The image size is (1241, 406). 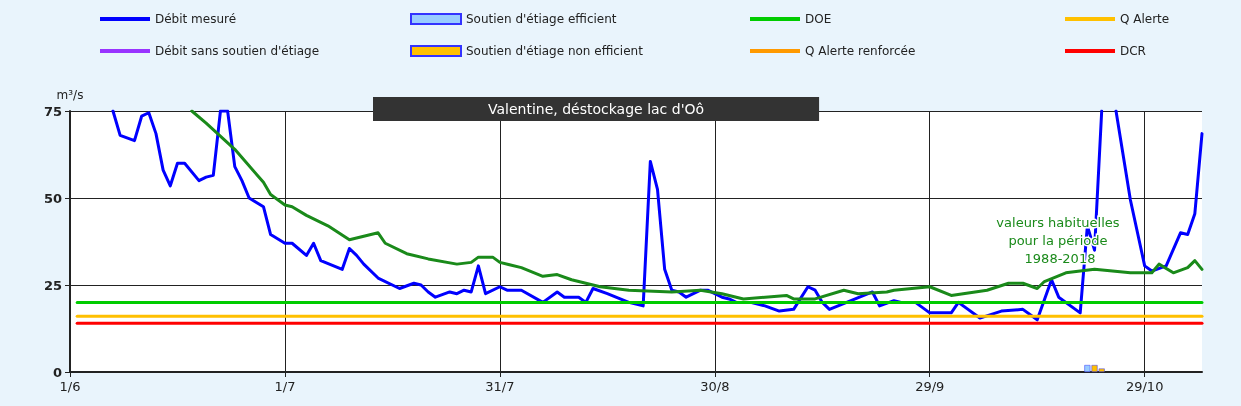 I want to click on legend-label: Débit mesuré, so click(x=196, y=19).